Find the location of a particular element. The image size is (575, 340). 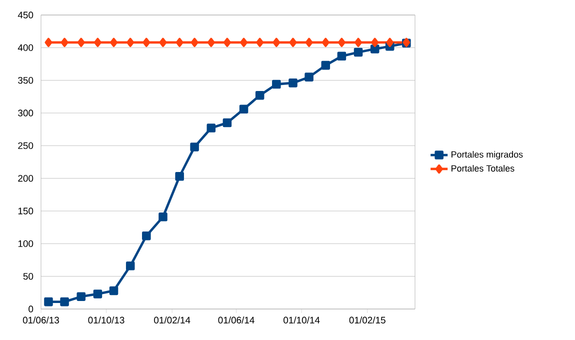

legend-label: Portales Totales is located at coordinates (483, 168).